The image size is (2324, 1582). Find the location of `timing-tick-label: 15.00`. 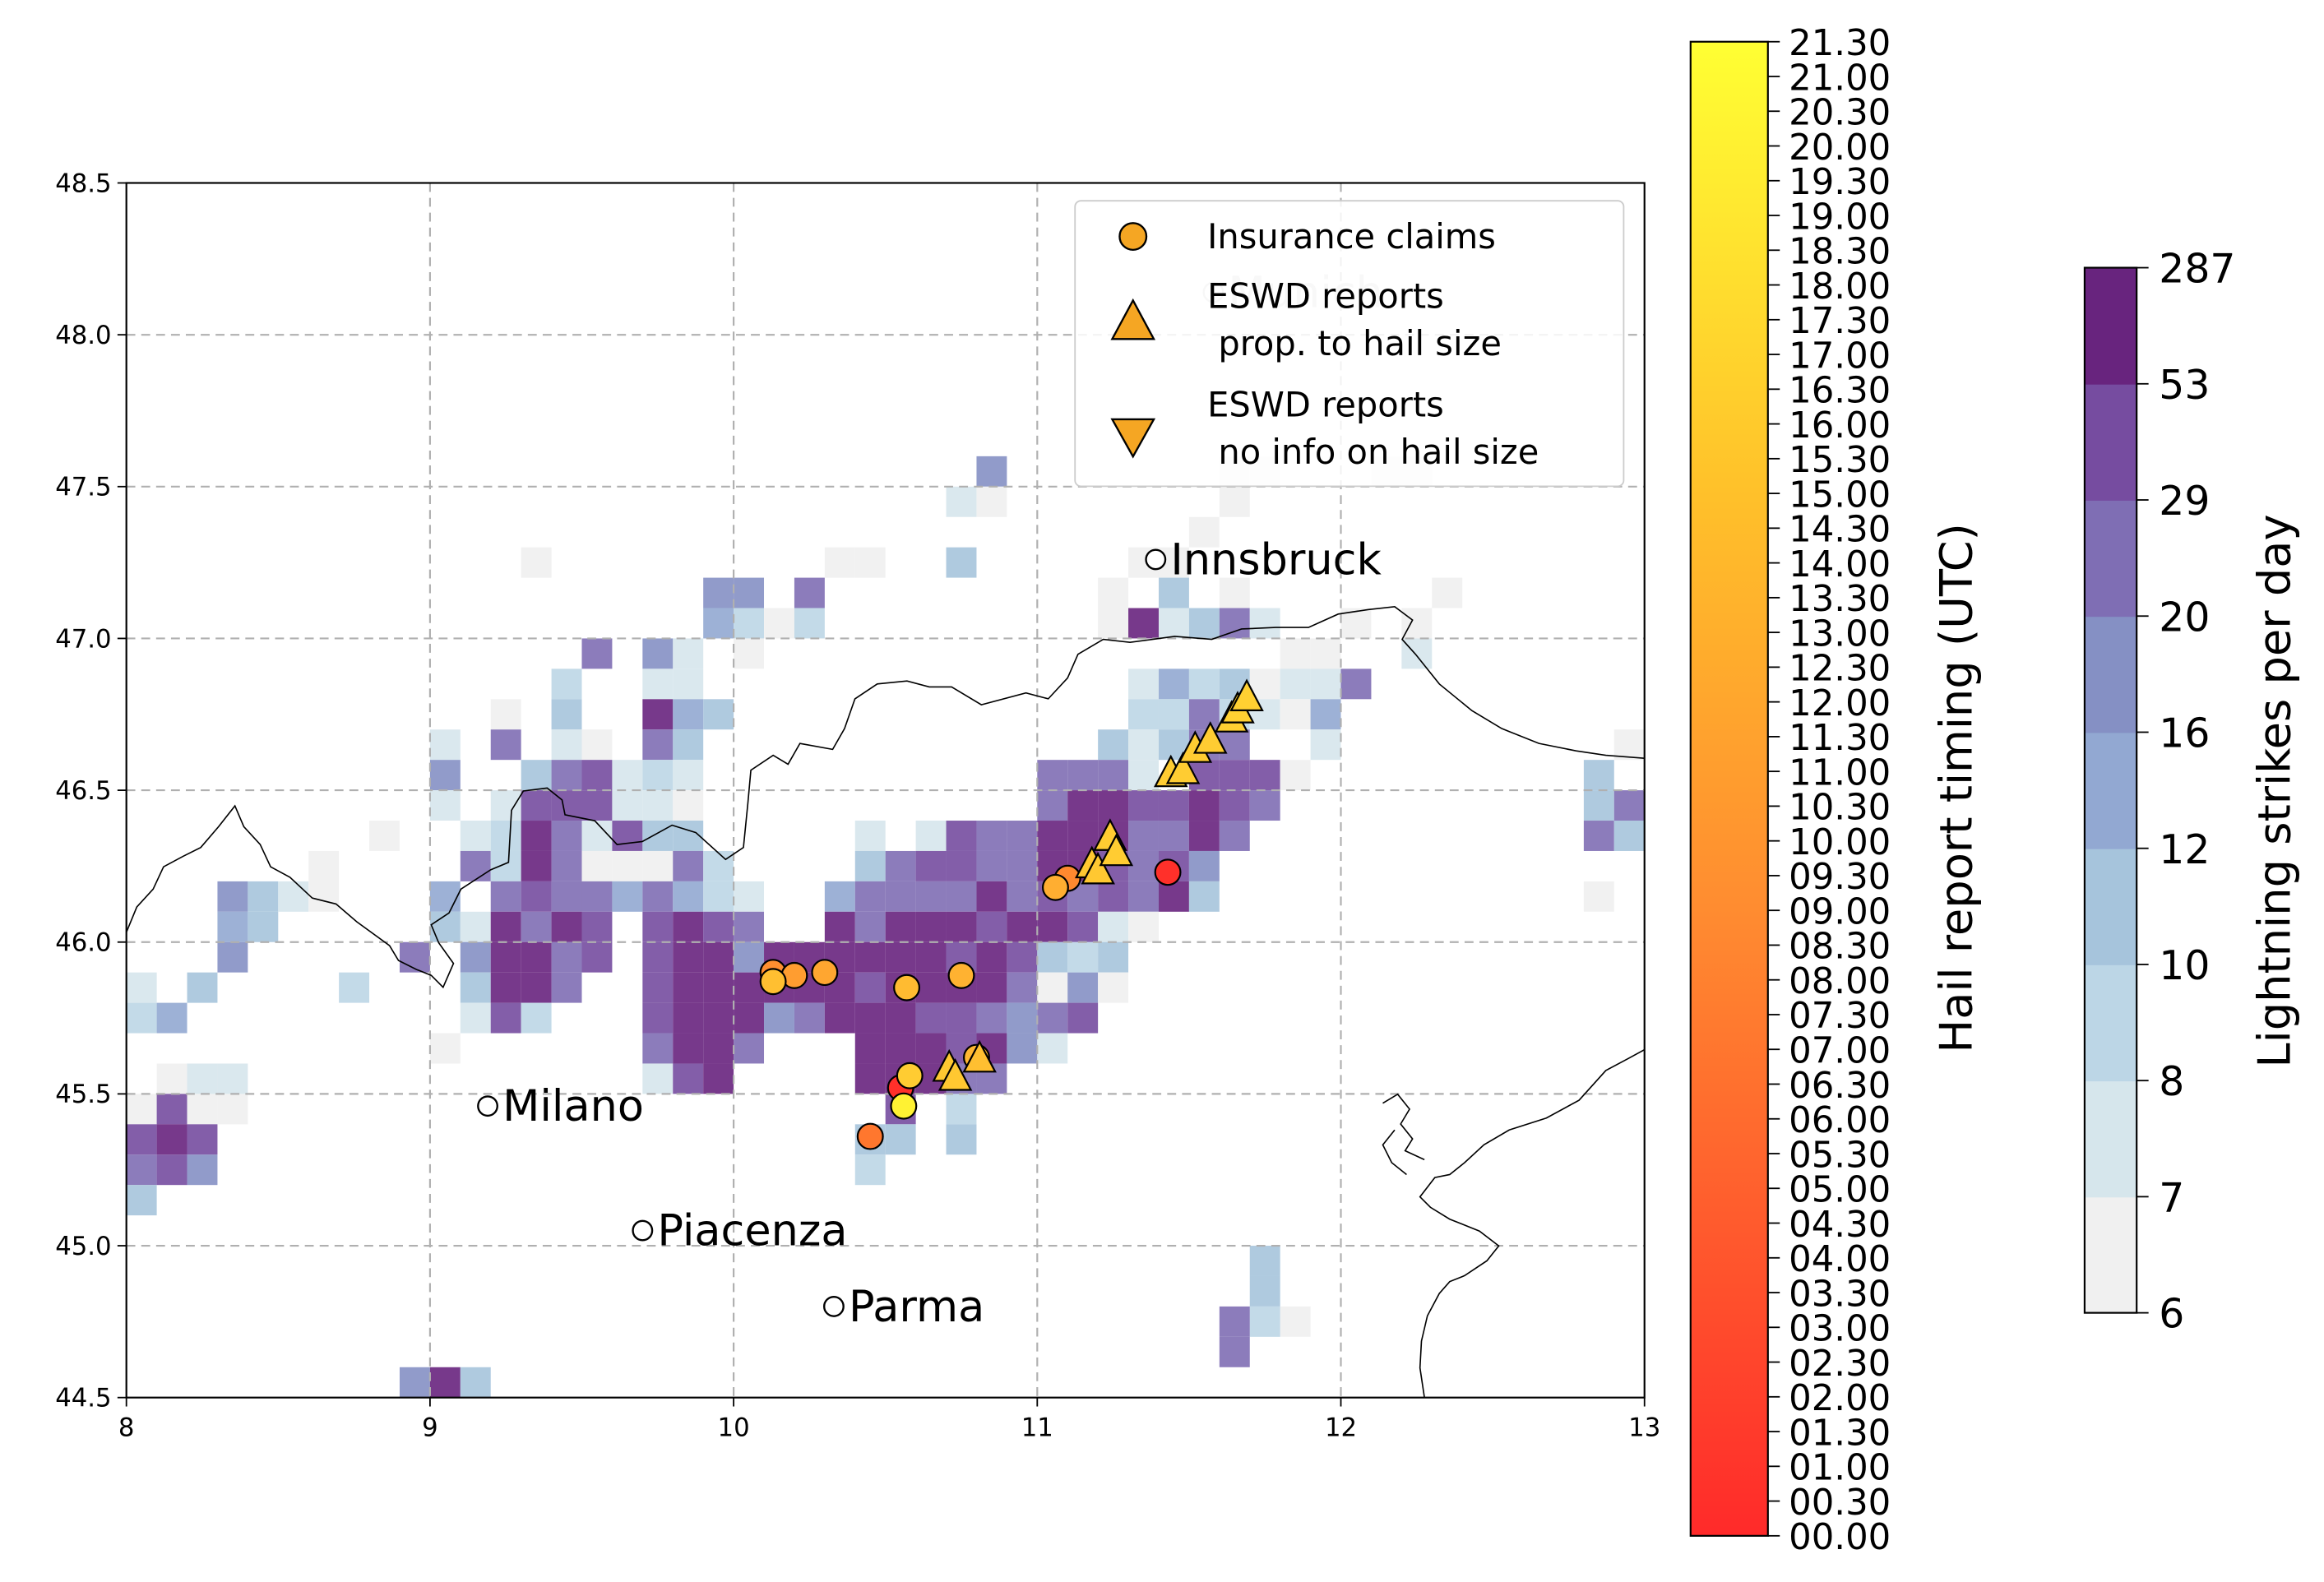

timing-tick-label: 15.00 is located at coordinates (1840, 495).